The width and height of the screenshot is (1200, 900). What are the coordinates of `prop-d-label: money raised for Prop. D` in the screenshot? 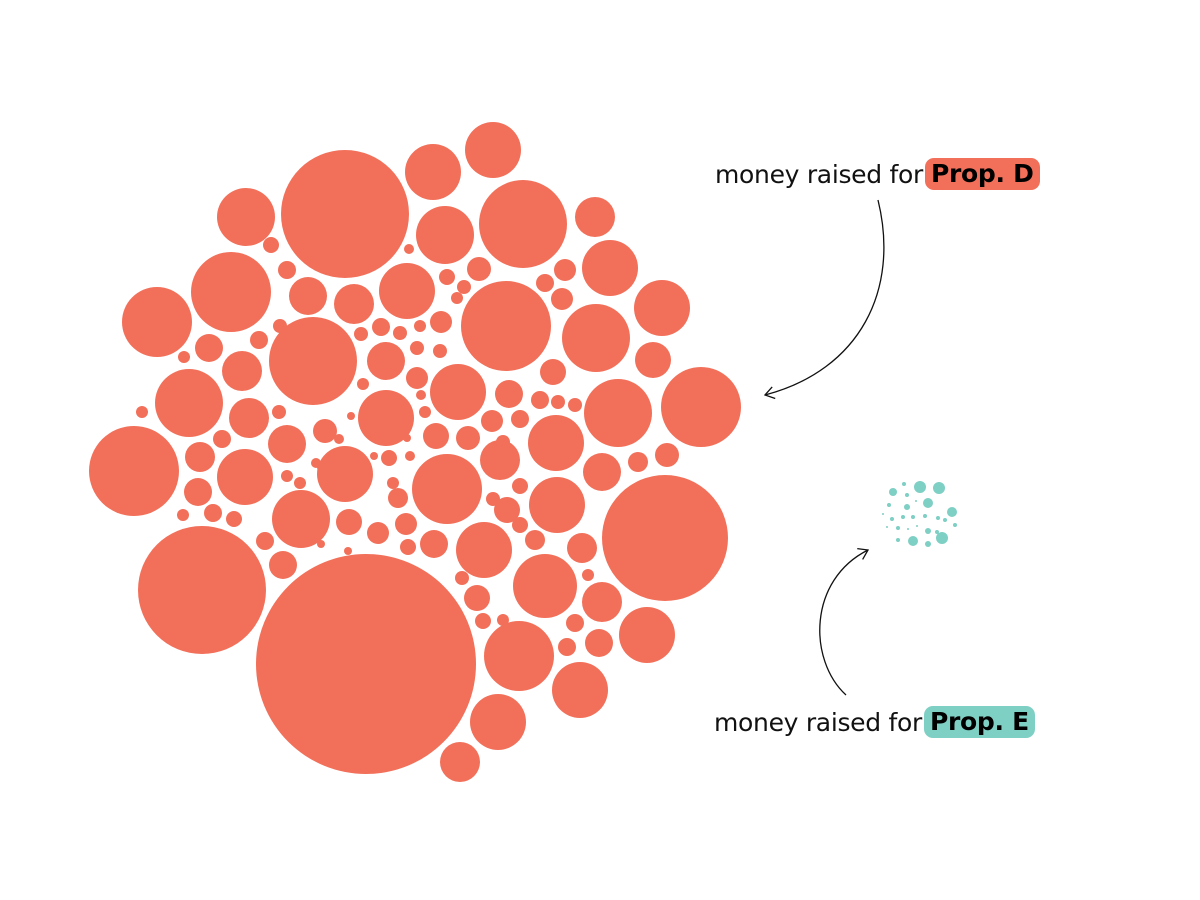 It's located at (877, 174).